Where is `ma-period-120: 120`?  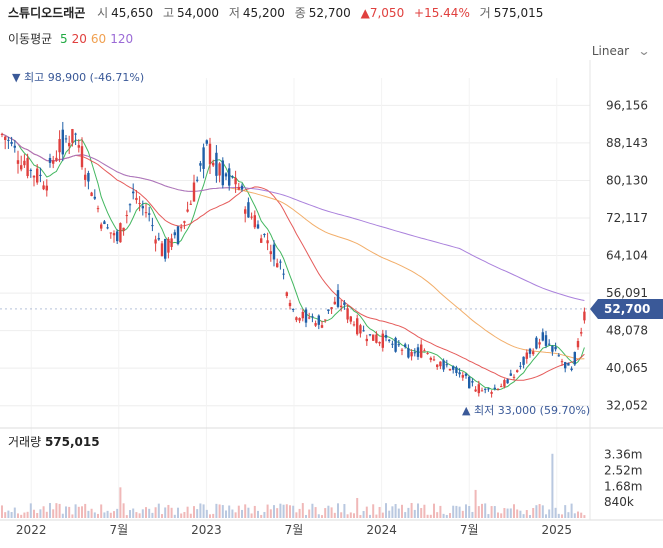 ma-period-120: 120 is located at coordinates (122, 39).